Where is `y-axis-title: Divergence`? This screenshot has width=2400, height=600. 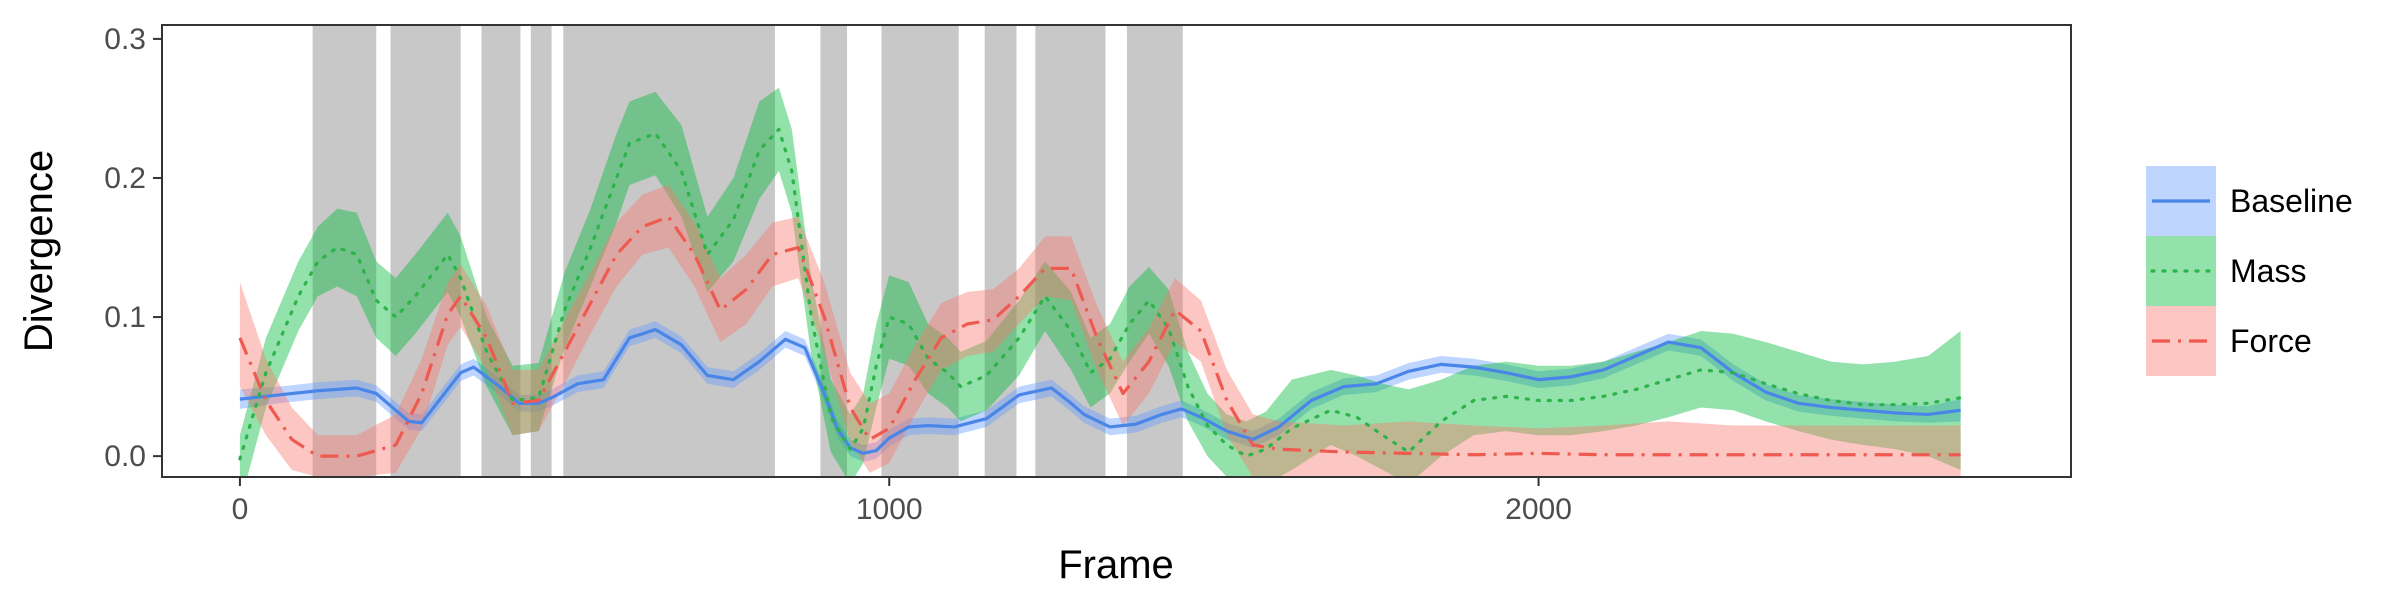 y-axis-title: Divergence is located at coordinates (39, 251).